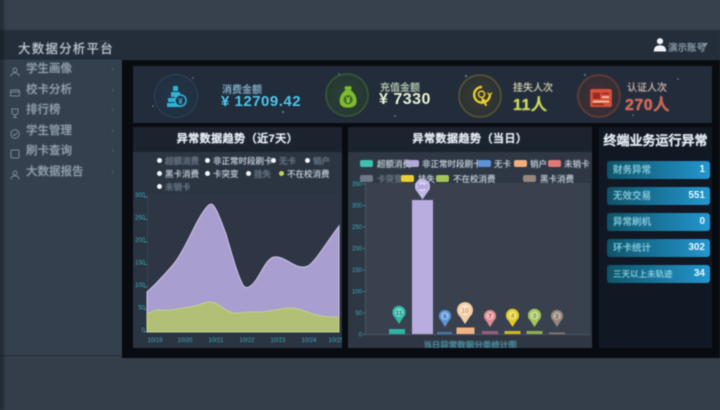 The image size is (720, 410). I want to click on svg-text: 4, so click(513, 316).